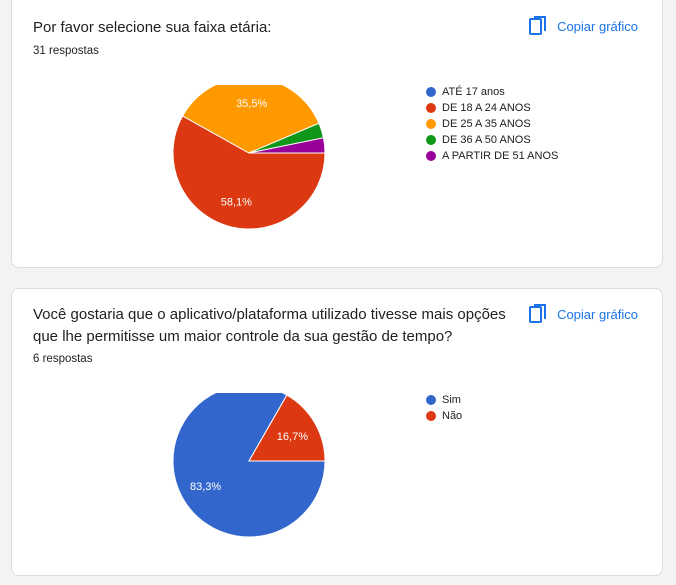 The image size is (676, 585). I want to click on data-label-de-25-a-35-anos: 35,5%, so click(251, 104).